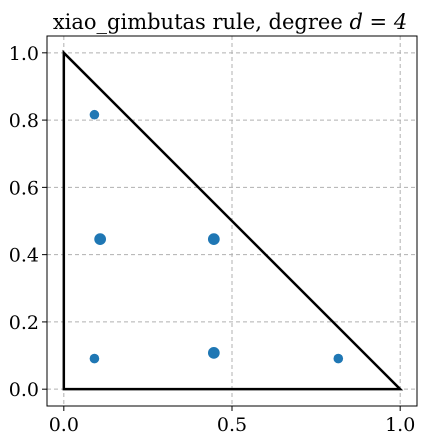 This screenshot has height=445, width=427. Describe the element at coordinates (24, 256) in the screenshot. I see `y-tick-label-2: 0.4` at that location.